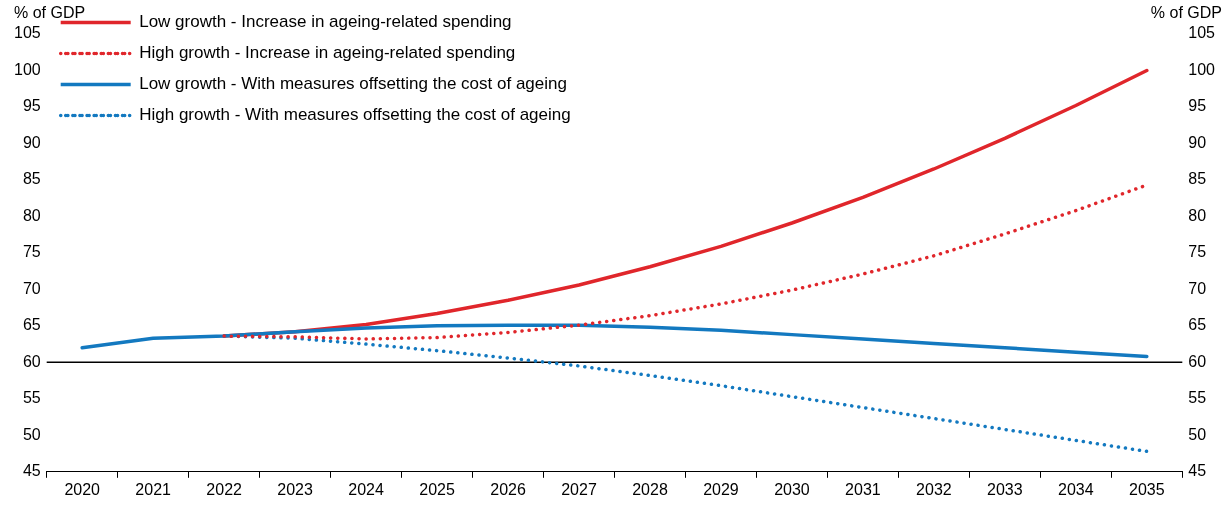 This screenshot has width=1229, height=507. I want to click on x-tick-label: 2029, so click(721, 489).